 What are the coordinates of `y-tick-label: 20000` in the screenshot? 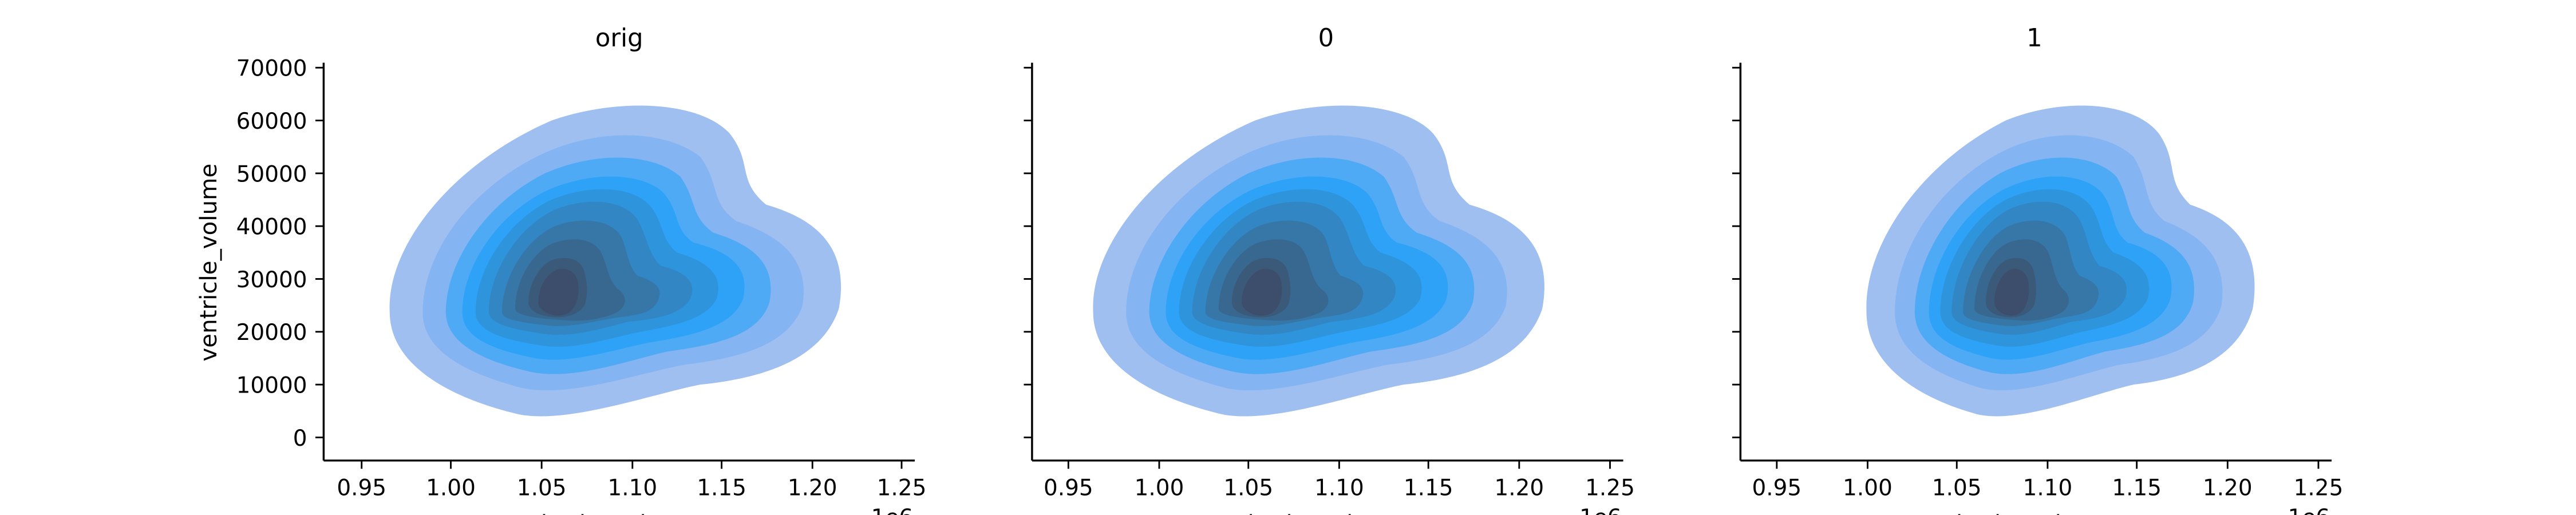 It's located at (271, 333).